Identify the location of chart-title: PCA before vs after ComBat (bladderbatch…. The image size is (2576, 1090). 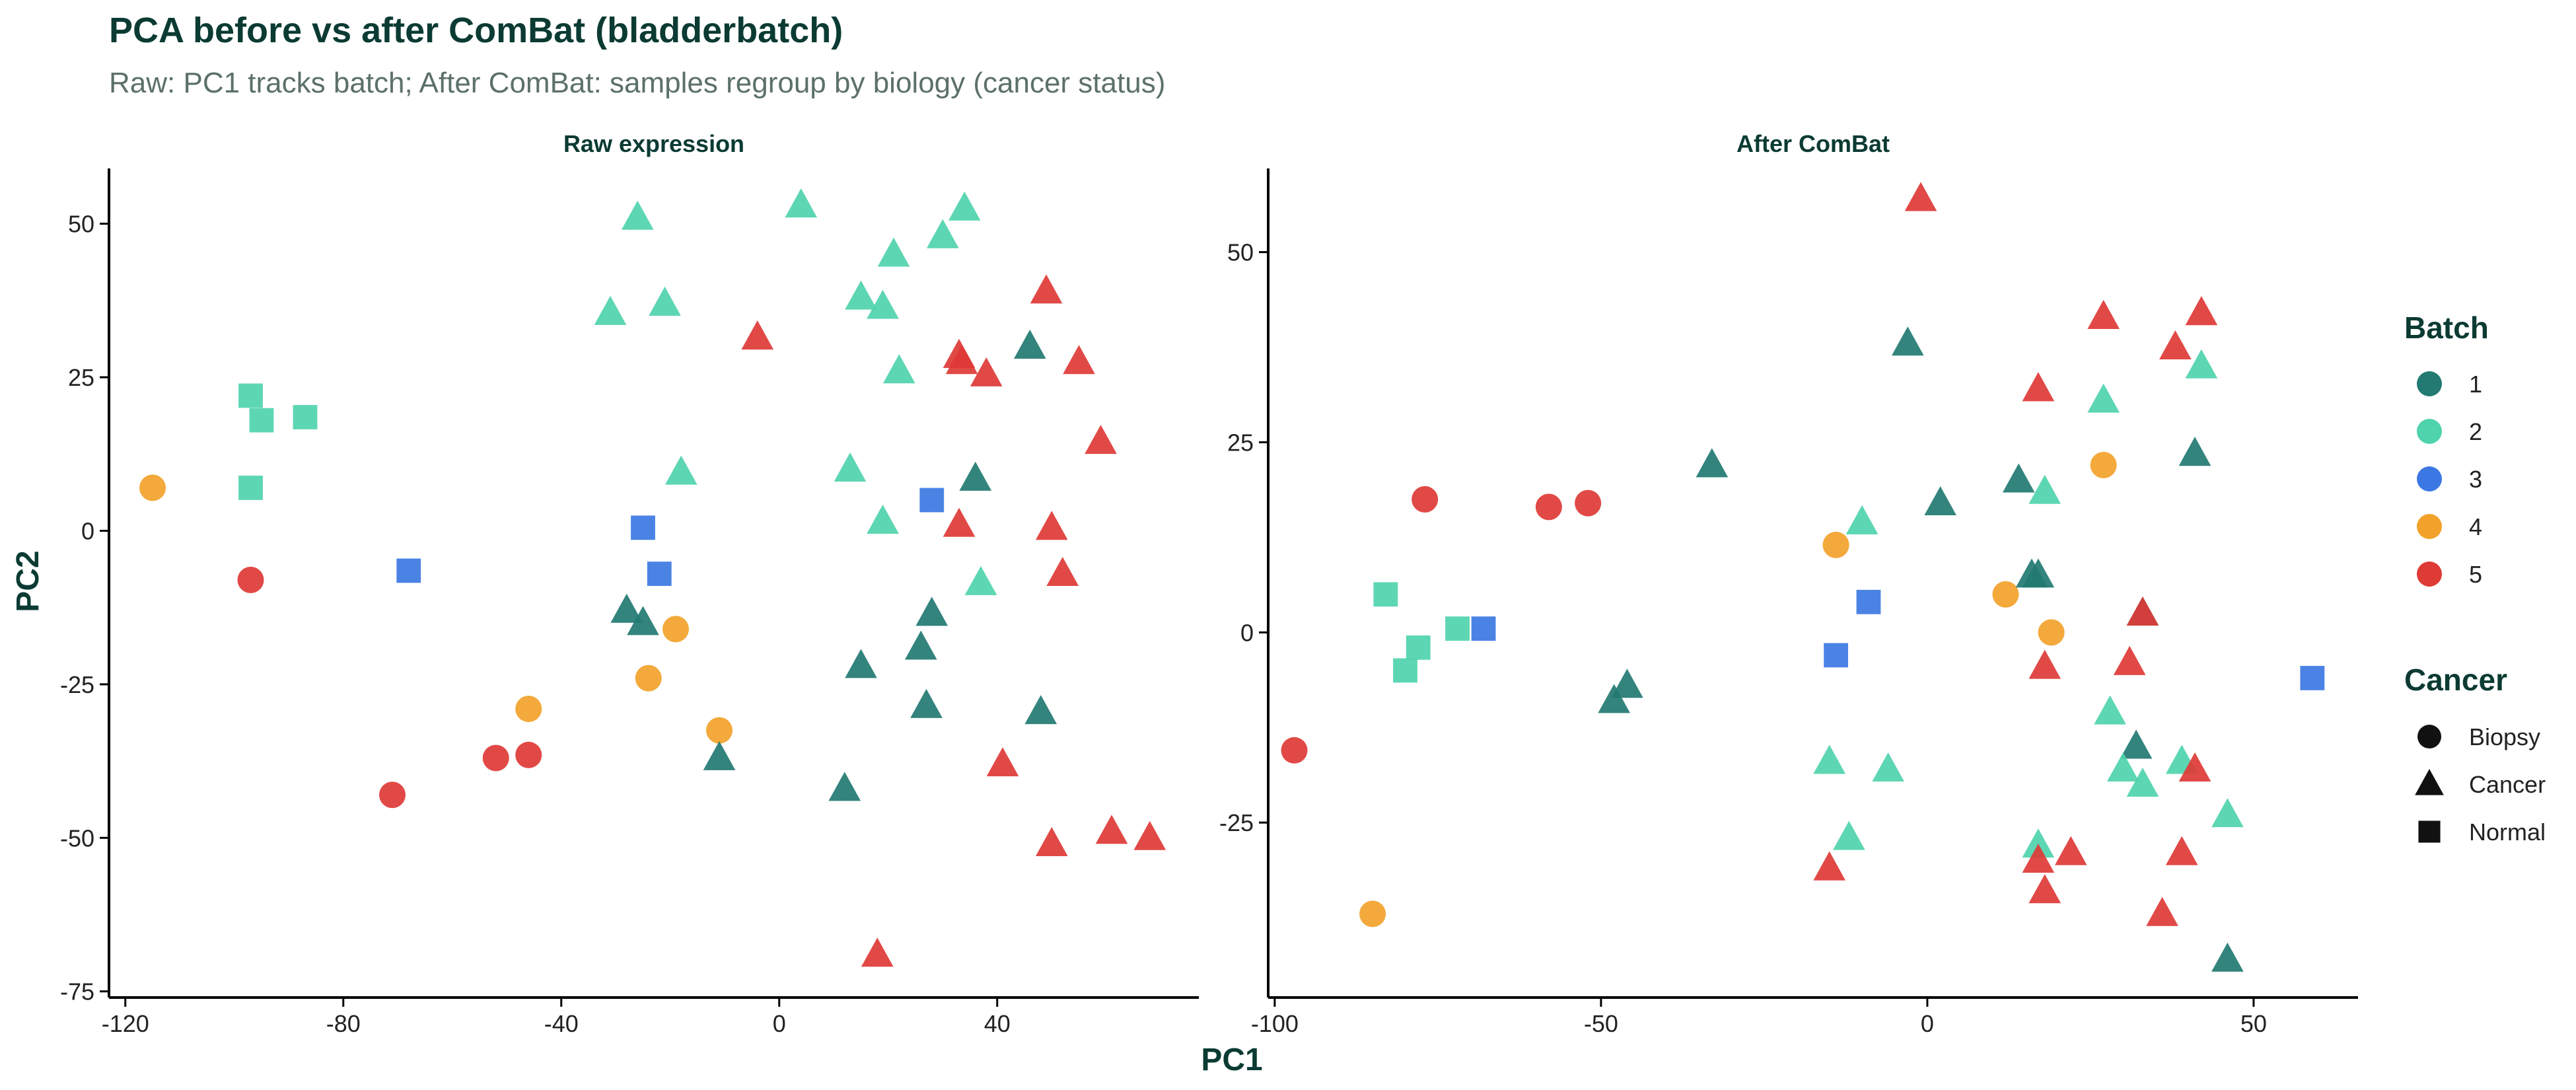
(476, 31).